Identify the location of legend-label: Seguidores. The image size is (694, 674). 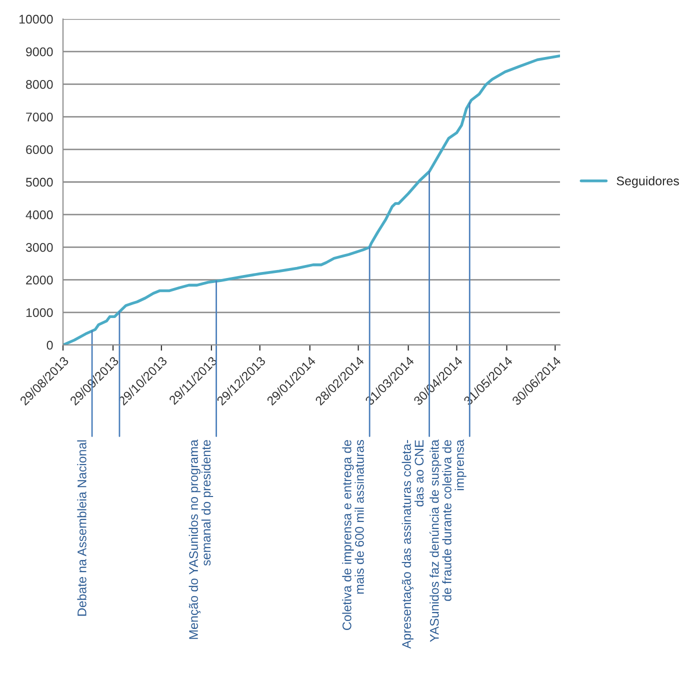
(647, 182).